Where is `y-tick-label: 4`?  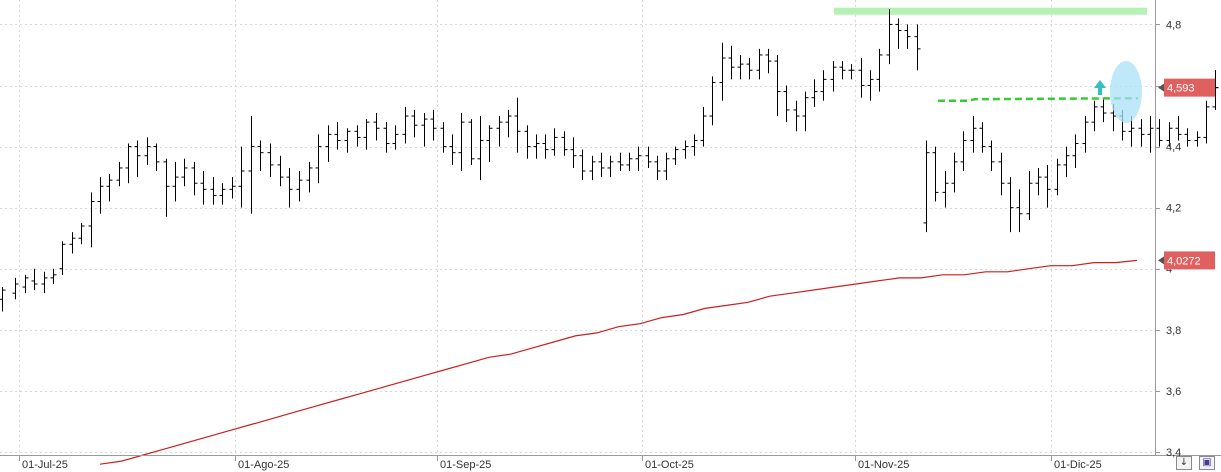
y-tick-label: 4 is located at coordinates (1169, 270).